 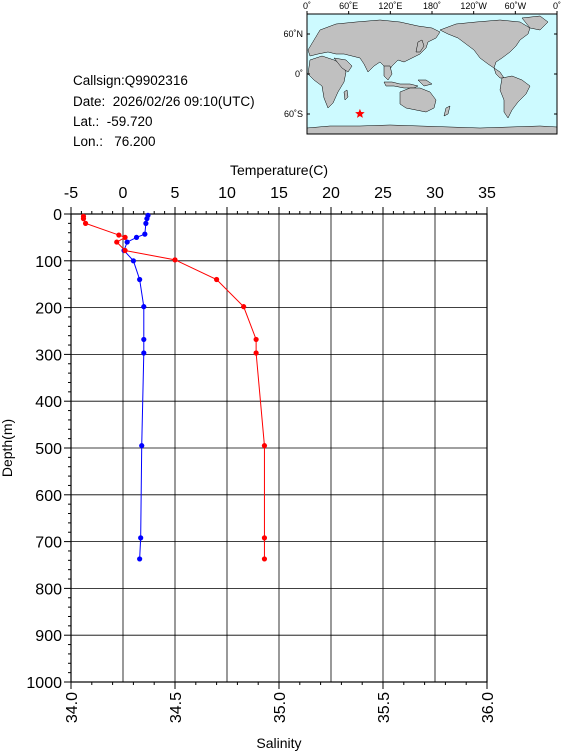 What do you see at coordinates (516, 6) in the screenshot?
I see `map-lon-label: 60˚W` at bounding box center [516, 6].